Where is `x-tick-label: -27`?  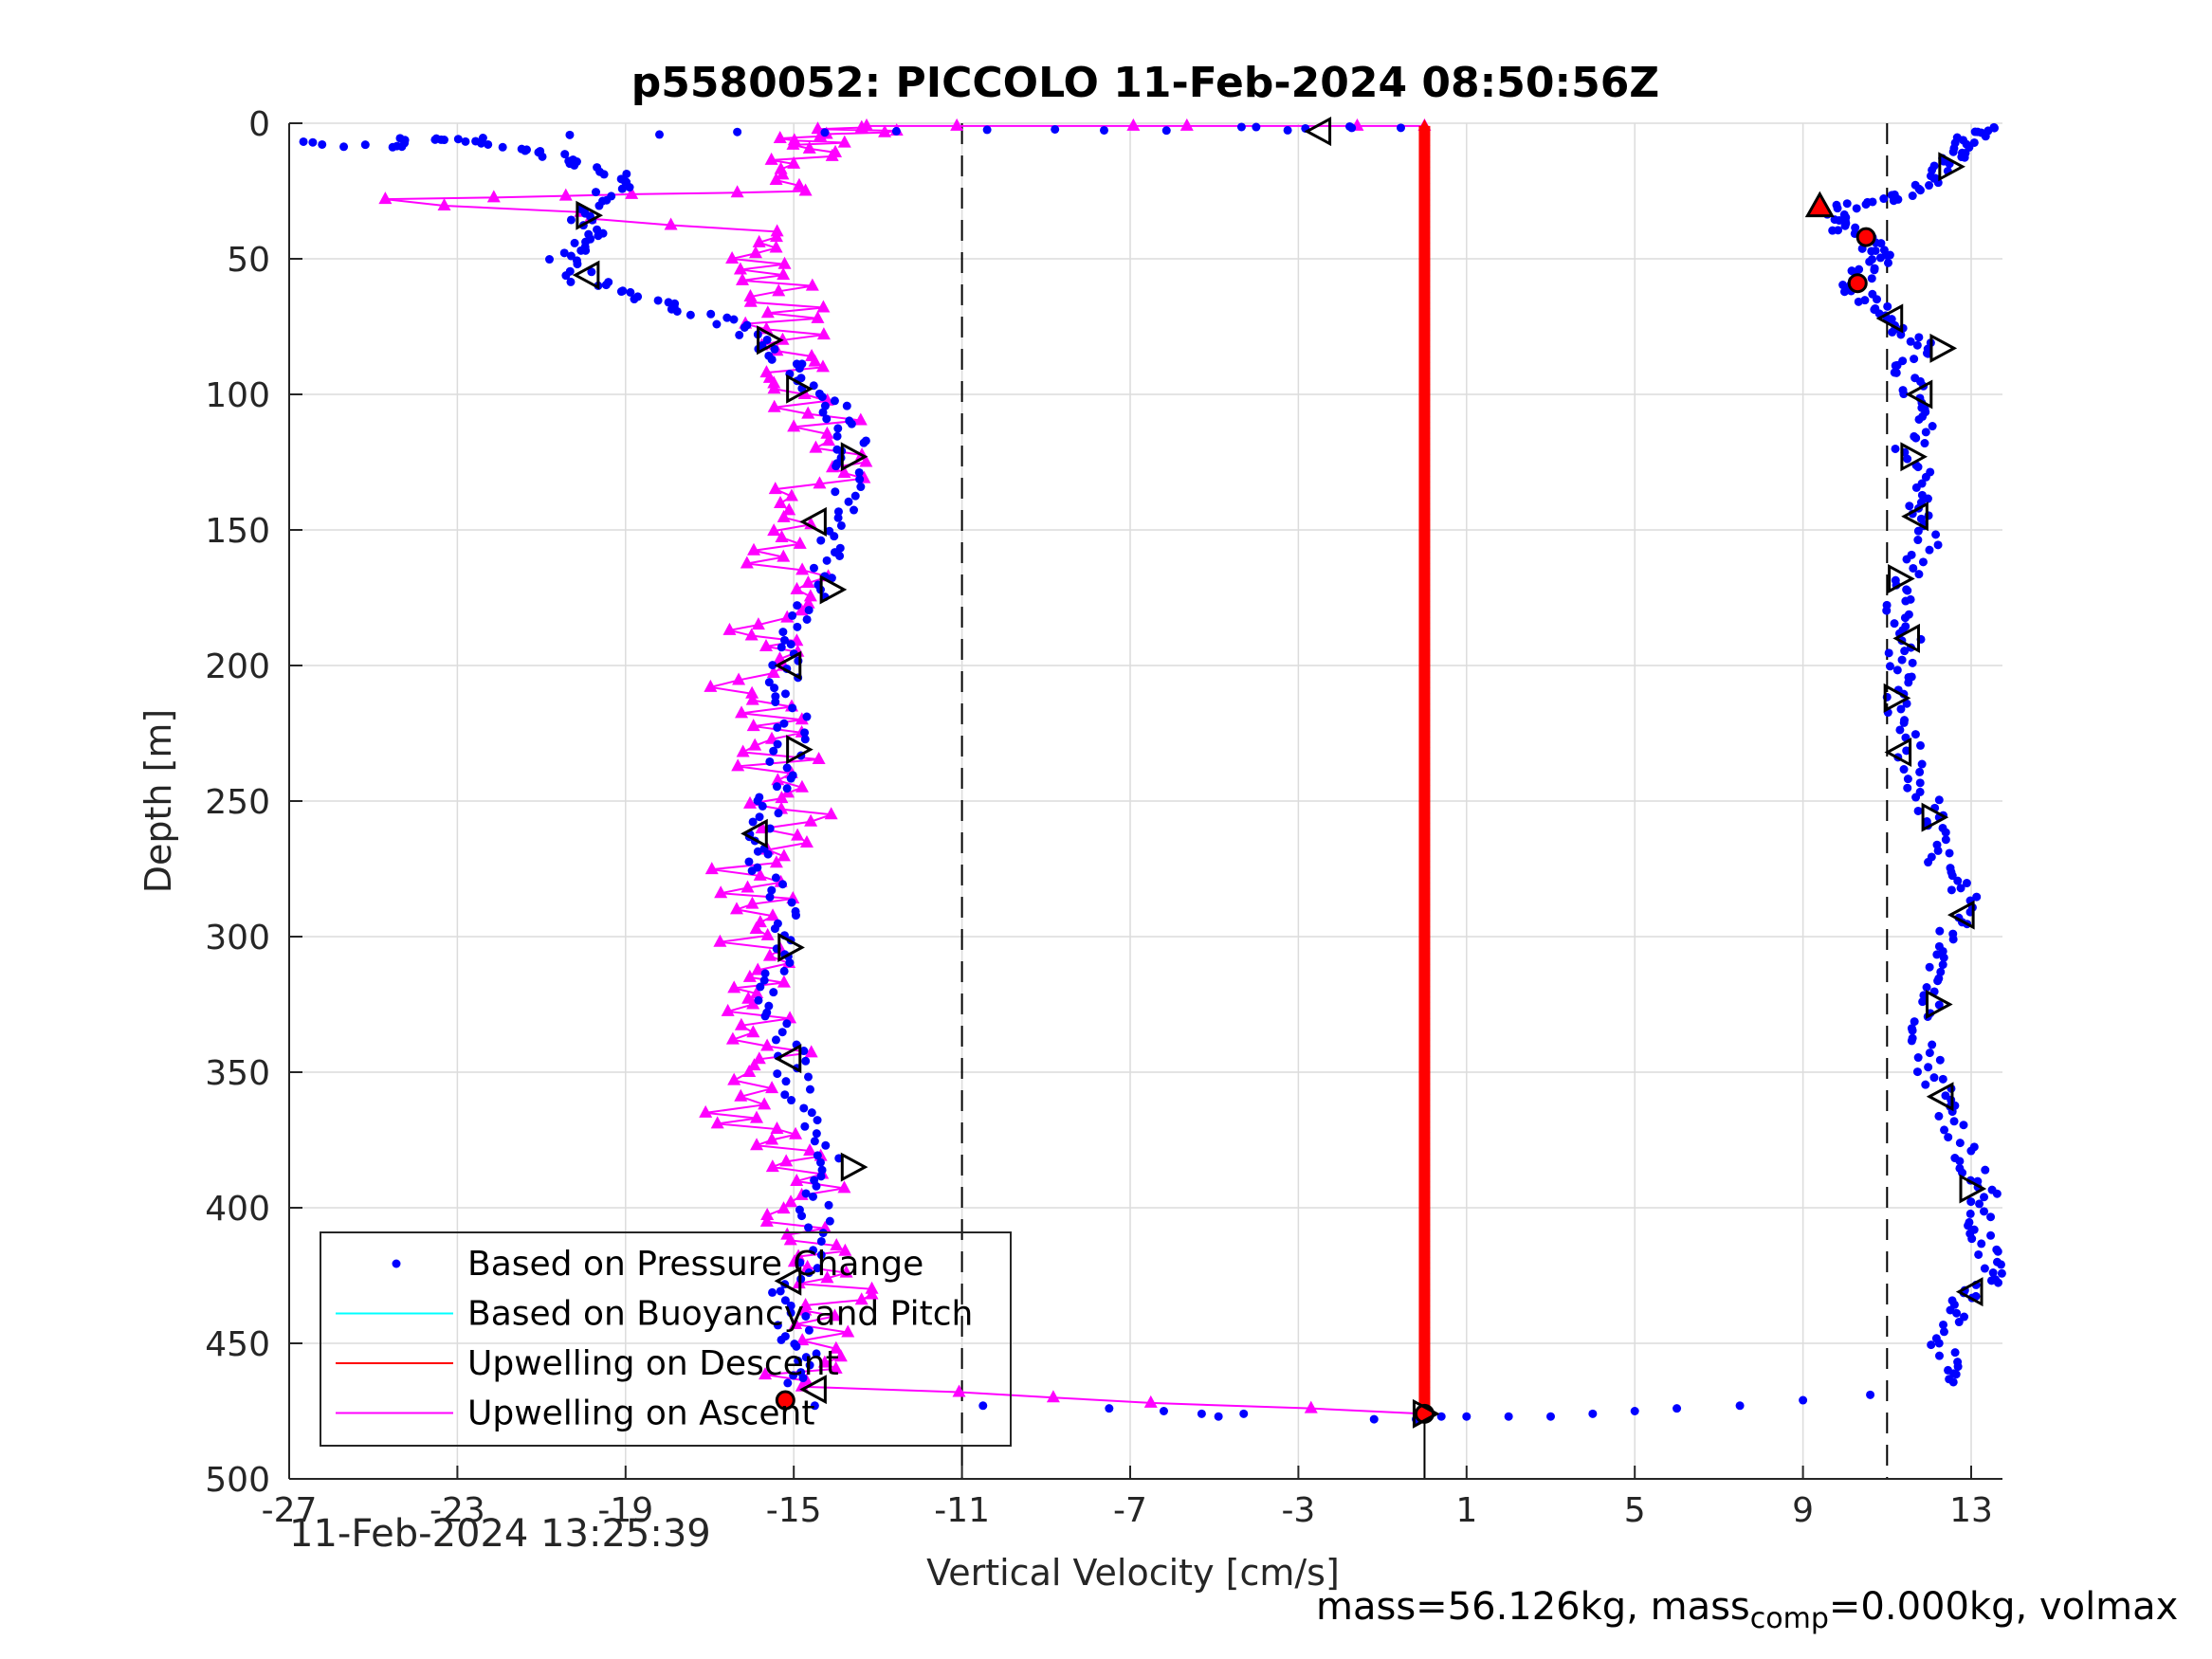
x-tick-label: -27 is located at coordinates (290, 1510).